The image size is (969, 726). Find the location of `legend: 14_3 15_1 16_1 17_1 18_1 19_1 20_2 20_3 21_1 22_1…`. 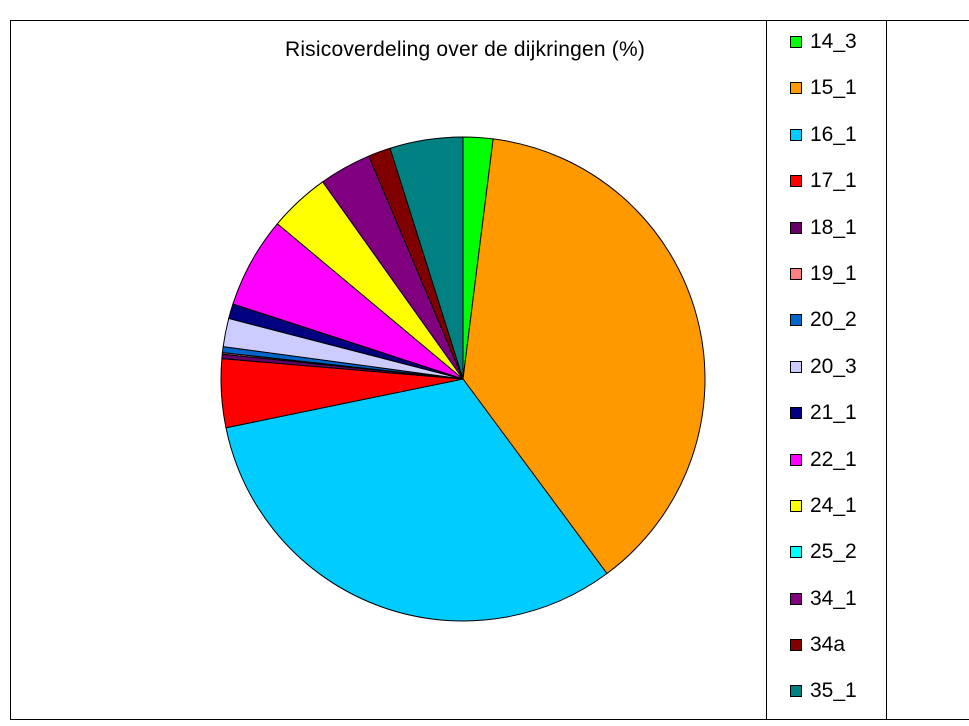

legend: 14_3 15_1 16_1 17_1 18_1 19_1 20_2 20_3 21_1 22_1… is located at coordinates (835, 378).